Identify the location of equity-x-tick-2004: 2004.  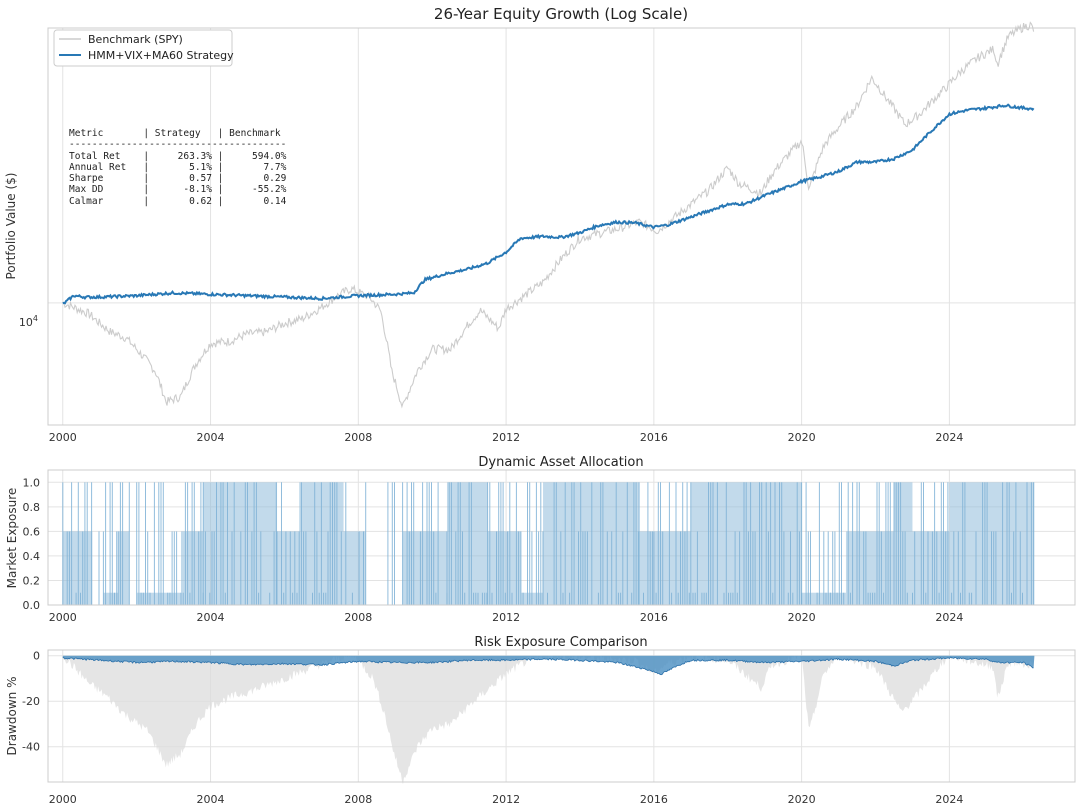
(211, 437).